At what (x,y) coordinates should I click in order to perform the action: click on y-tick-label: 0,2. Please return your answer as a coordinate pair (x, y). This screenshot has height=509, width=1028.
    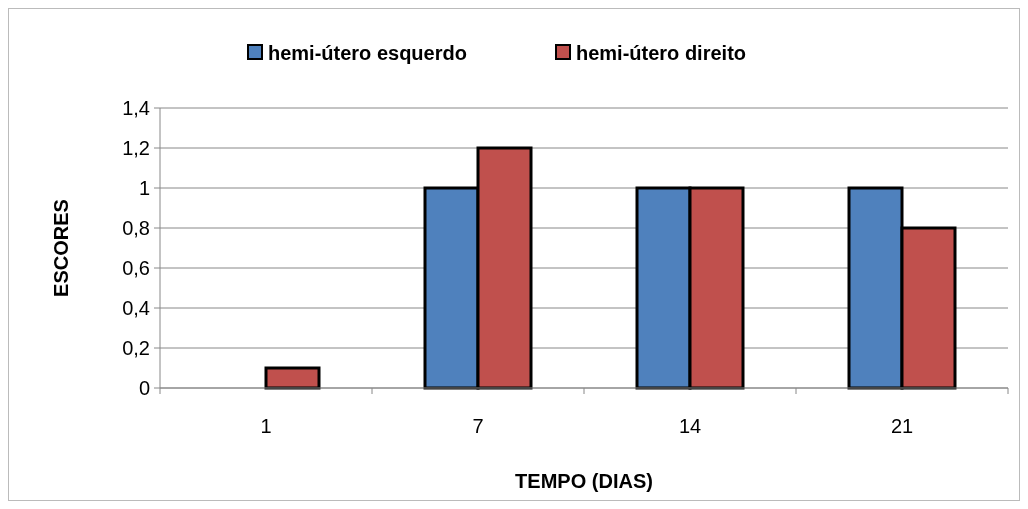
    Looking at the image, I should click on (136, 348).